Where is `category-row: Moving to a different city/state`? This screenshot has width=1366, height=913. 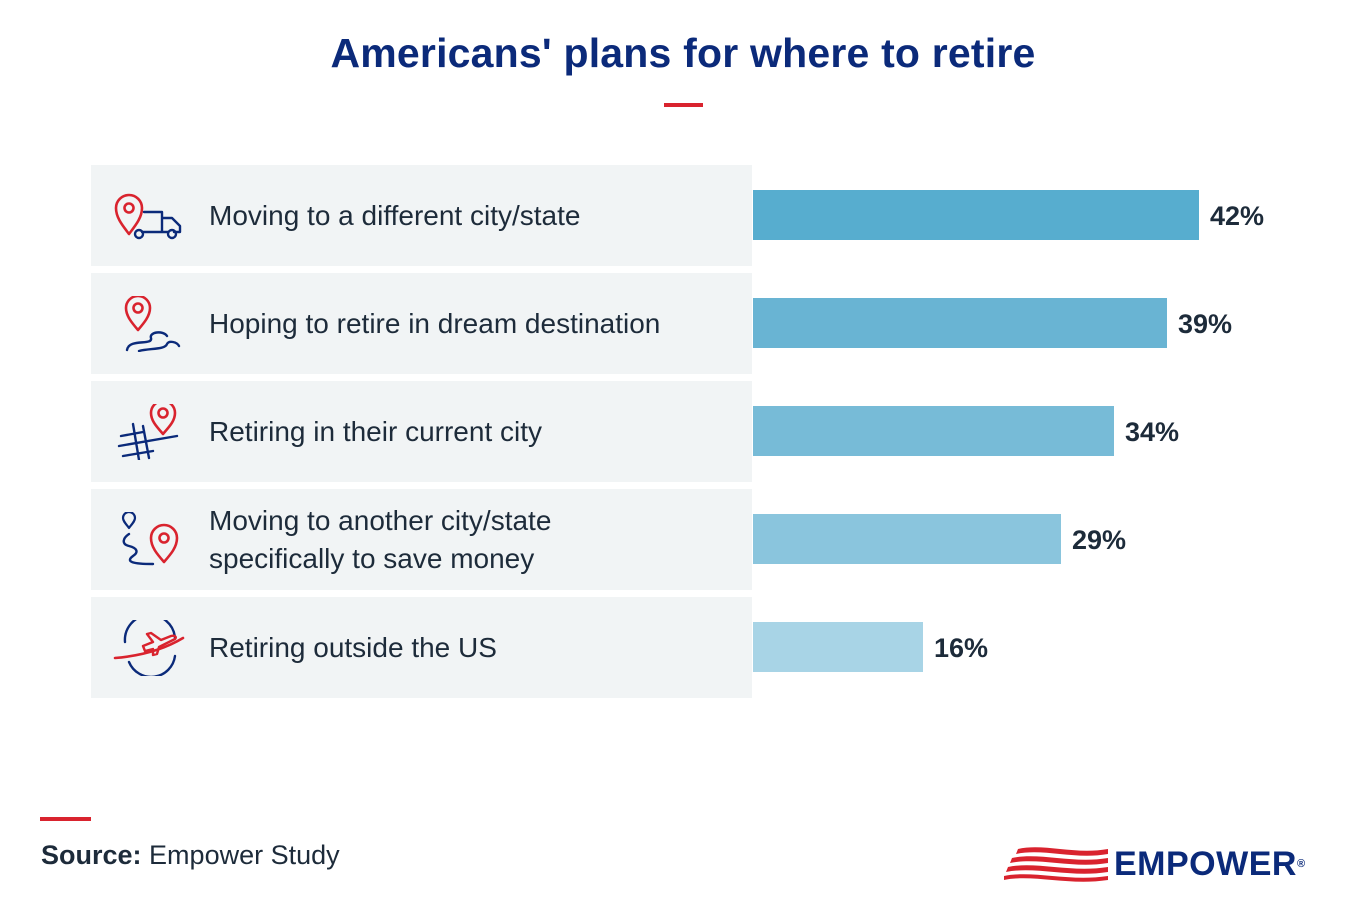 category-row: Moving to a different city/state is located at coordinates (421, 215).